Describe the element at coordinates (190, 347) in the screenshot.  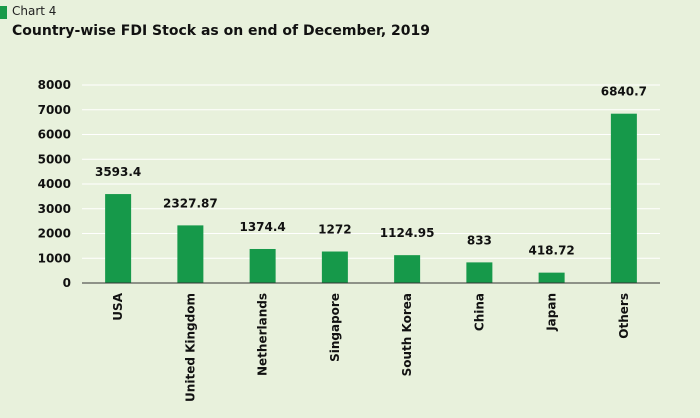
I see `x-tick-label: United Kingdom` at that location.